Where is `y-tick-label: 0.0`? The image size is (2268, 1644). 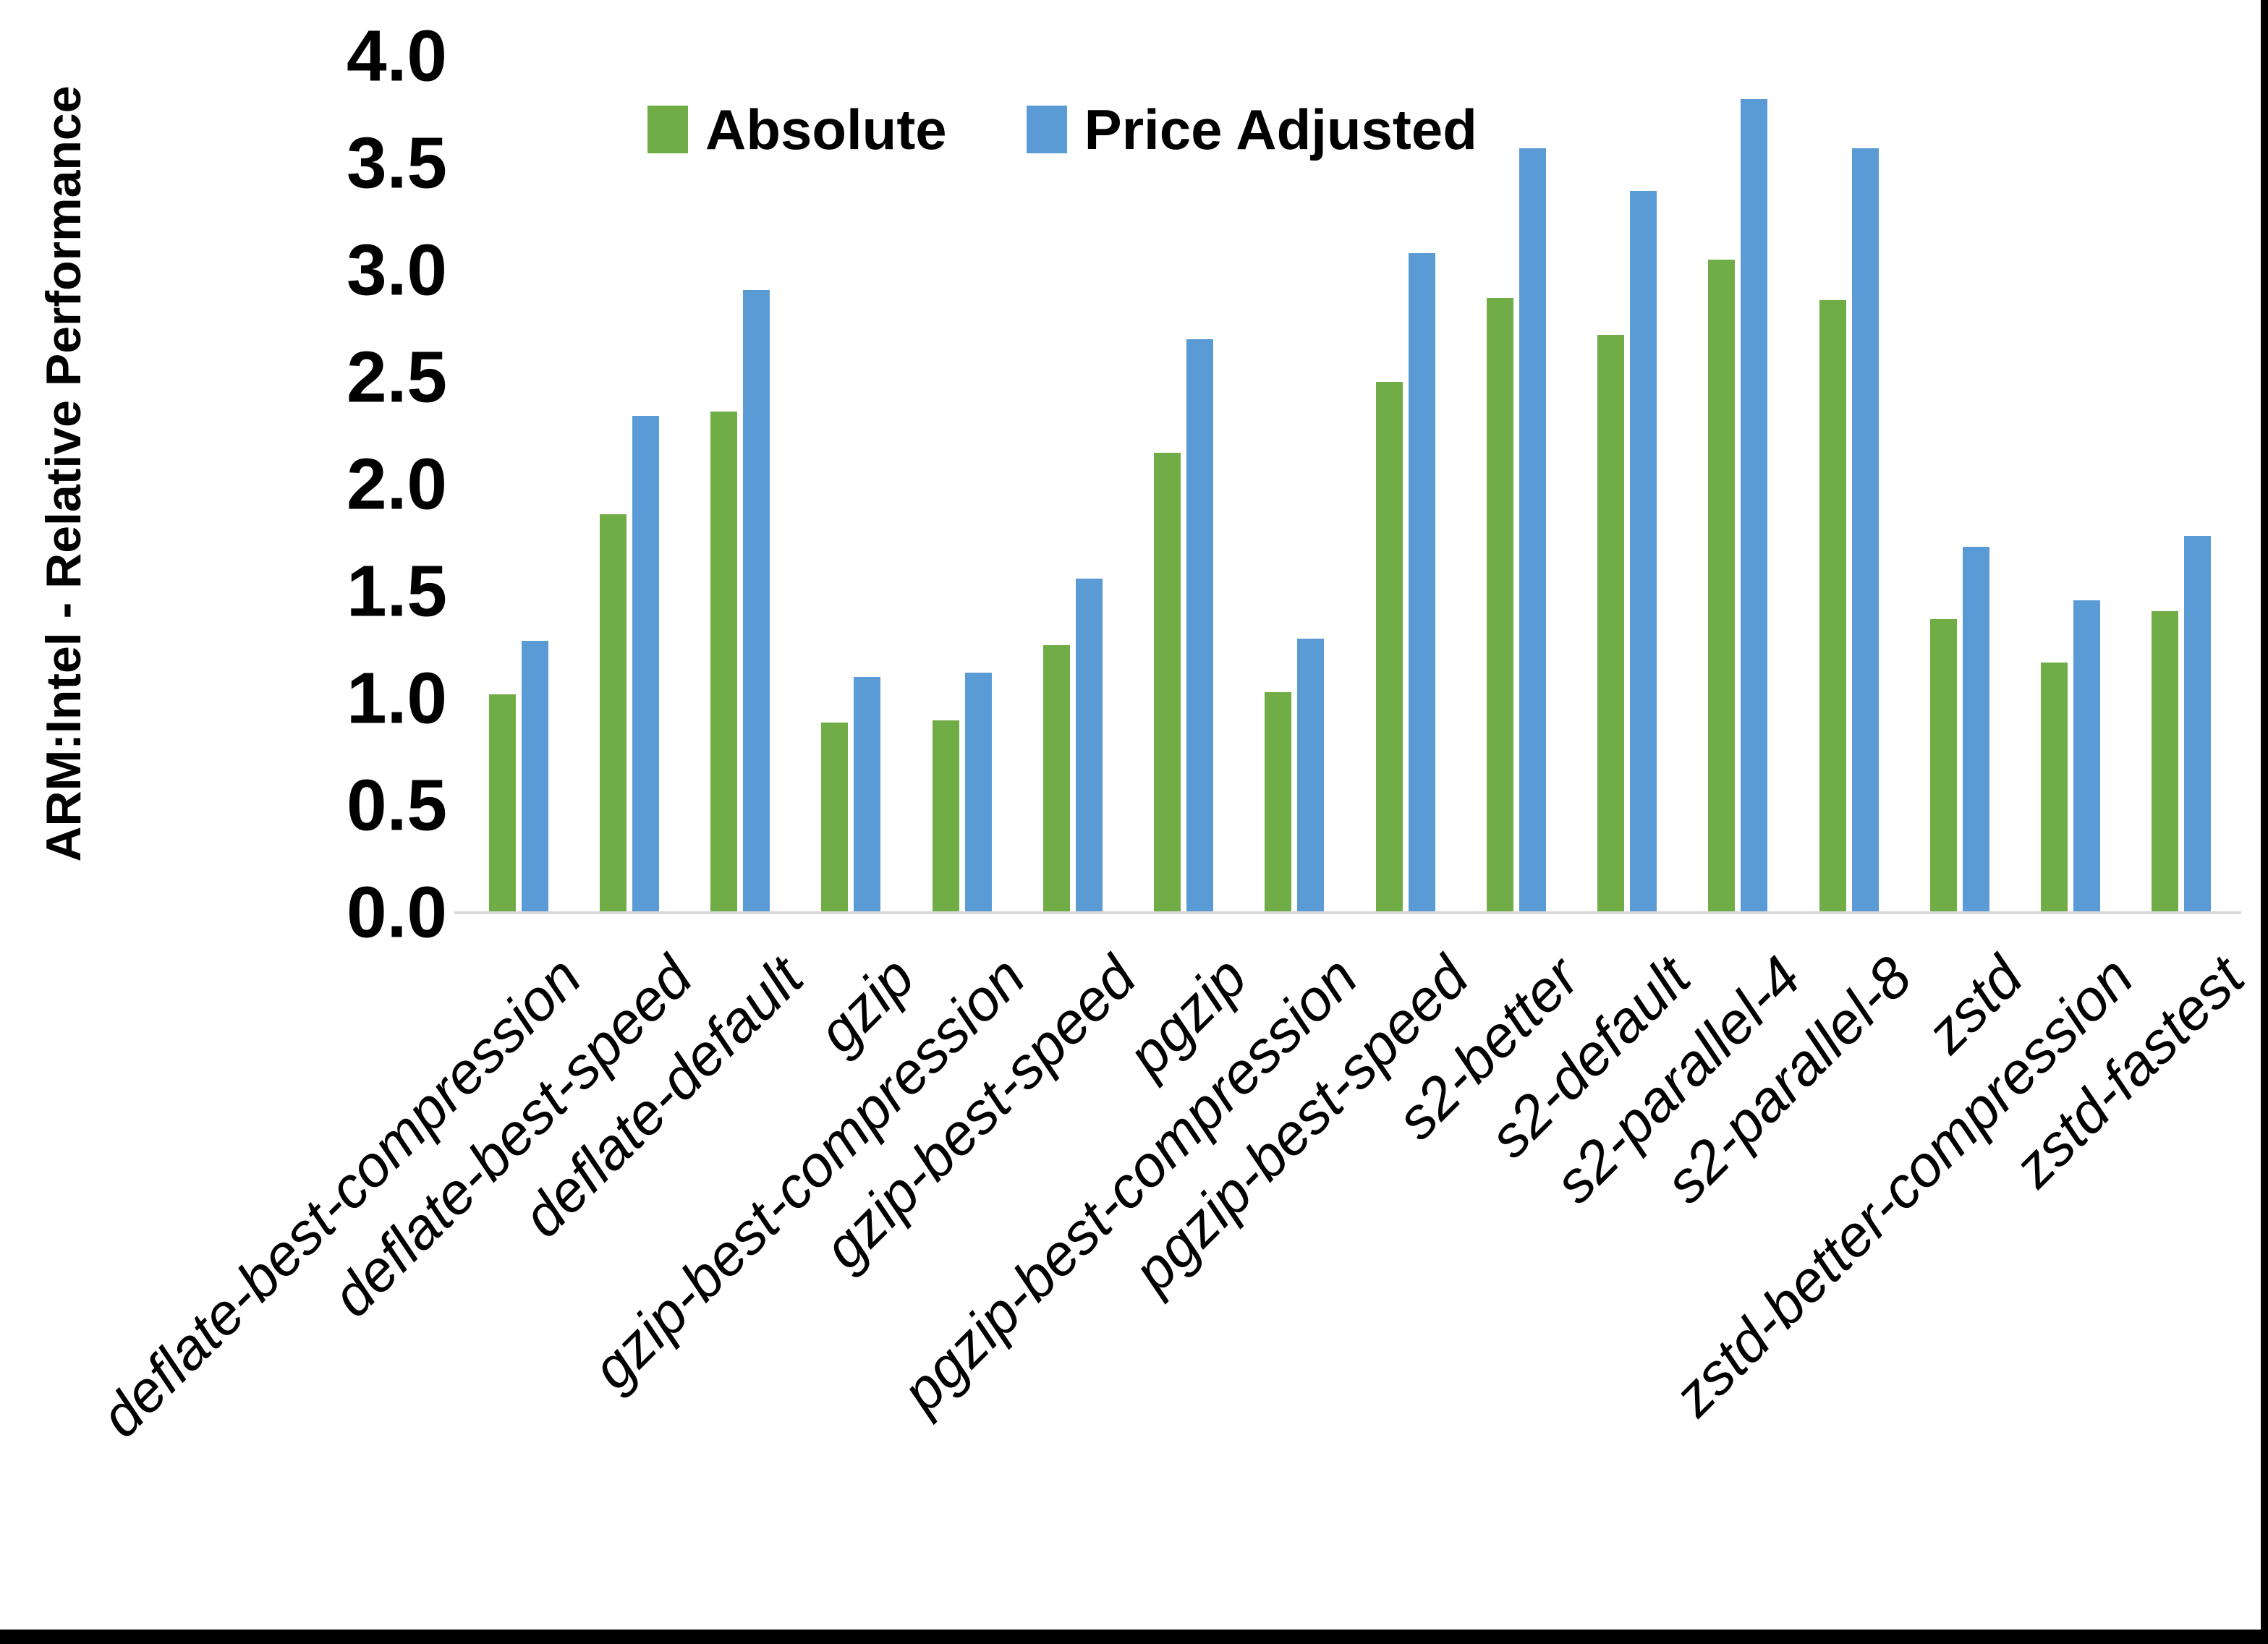
y-tick-label: 0.0 is located at coordinates (396, 912).